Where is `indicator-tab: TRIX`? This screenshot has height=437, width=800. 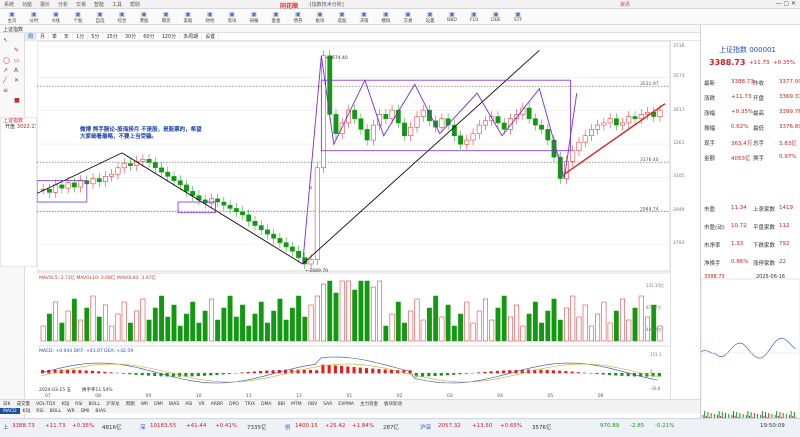 indicator-tab: TRIX is located at coordinates (250, 404).